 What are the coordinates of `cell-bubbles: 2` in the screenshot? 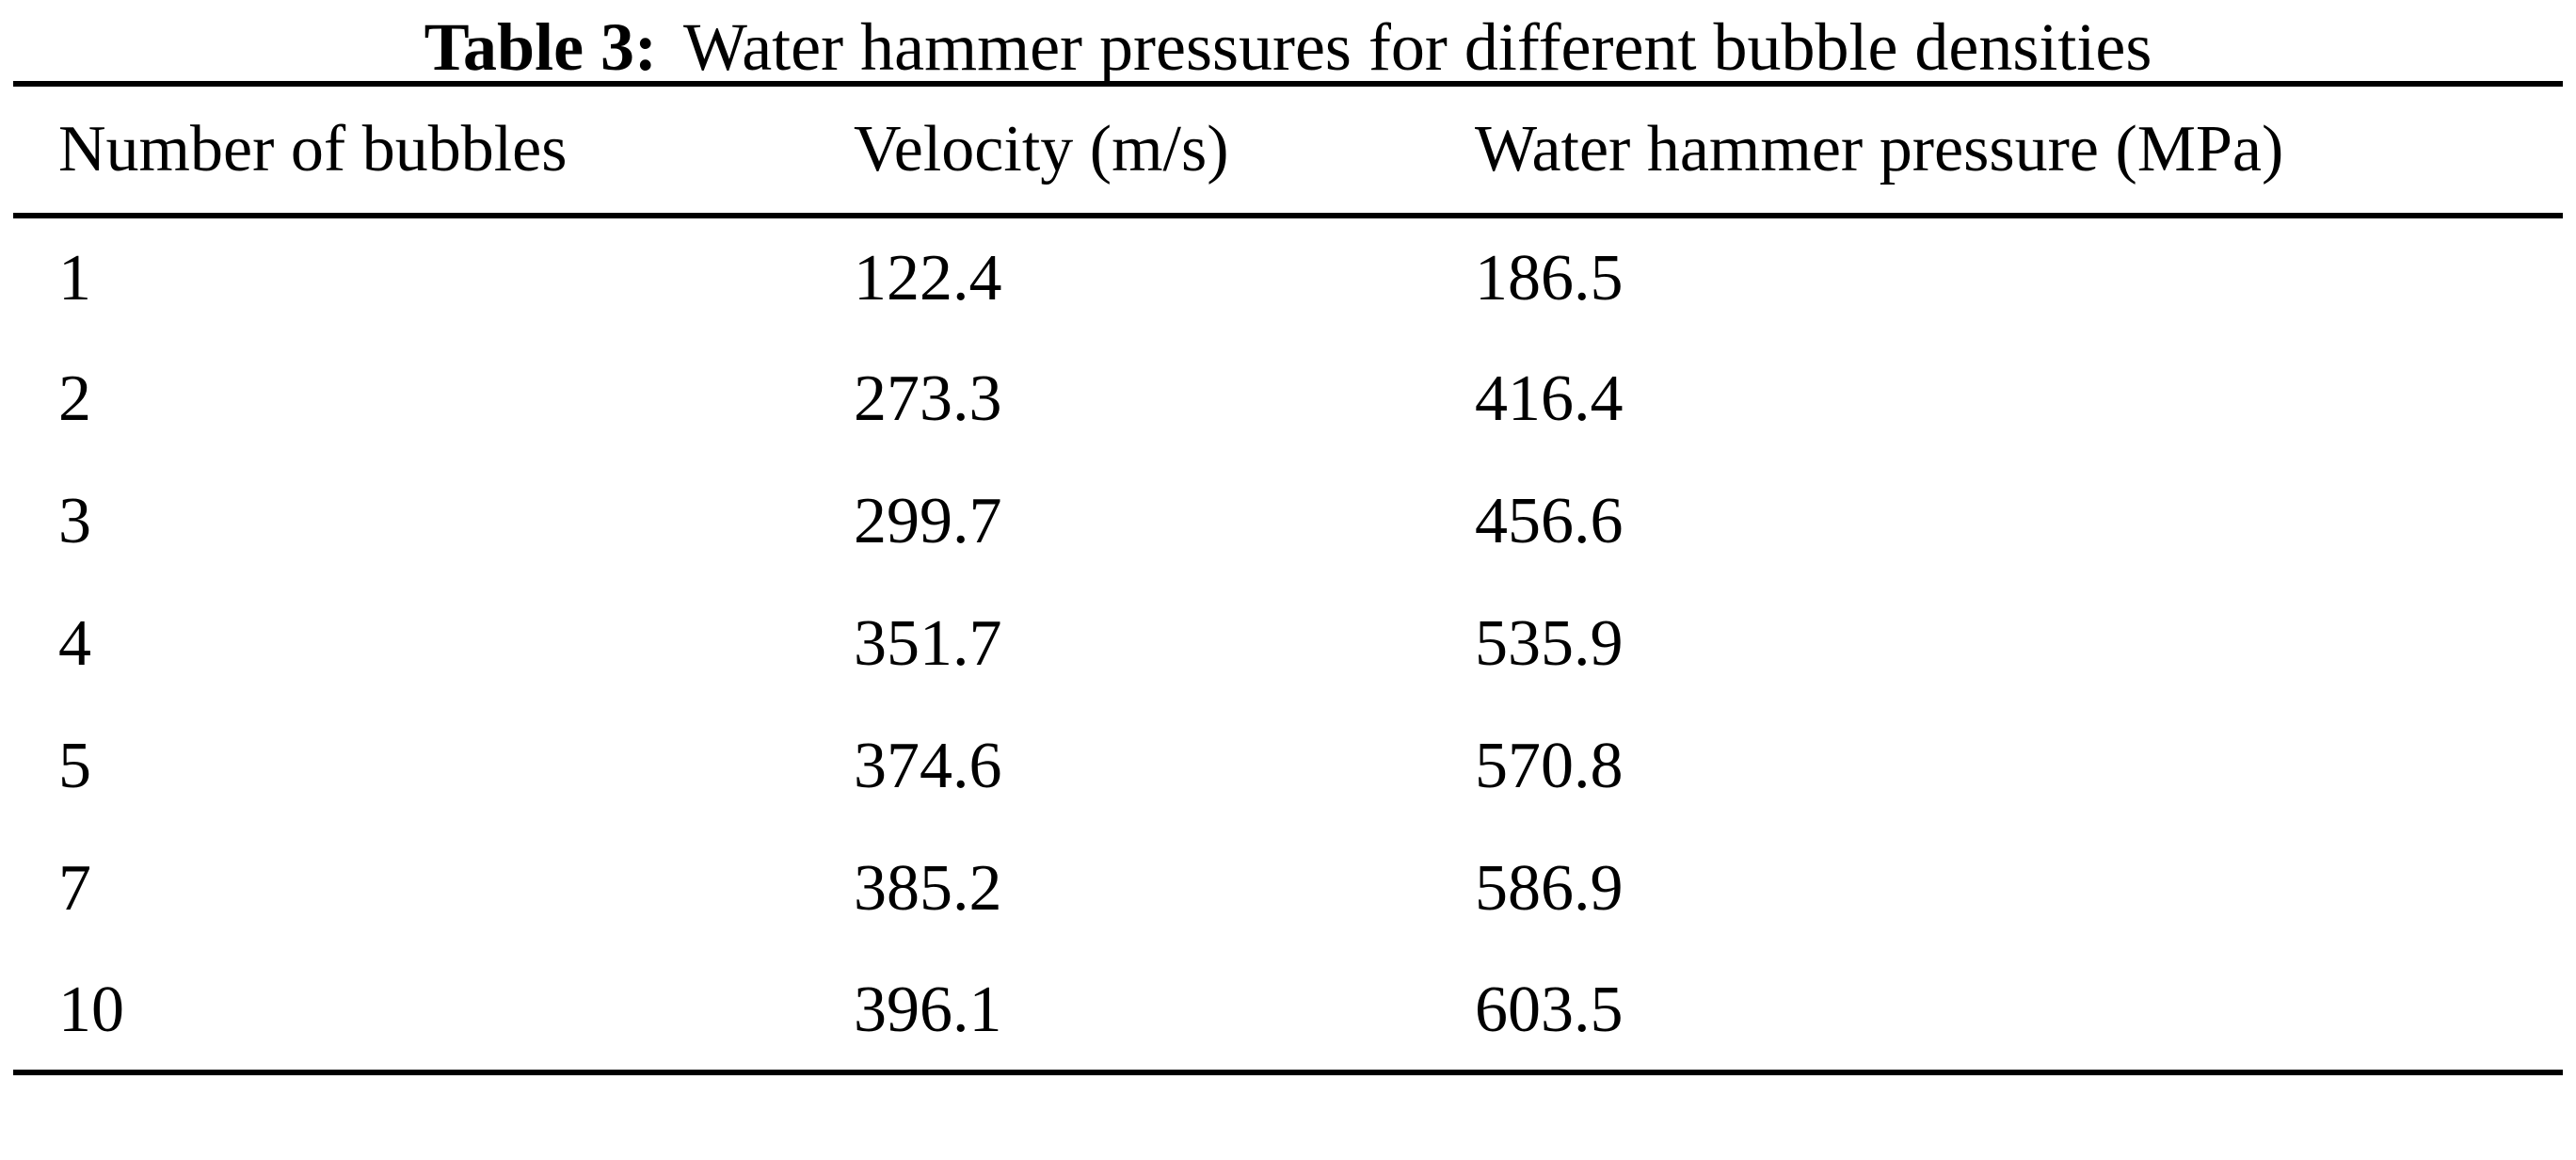 It's located at (74, 398).